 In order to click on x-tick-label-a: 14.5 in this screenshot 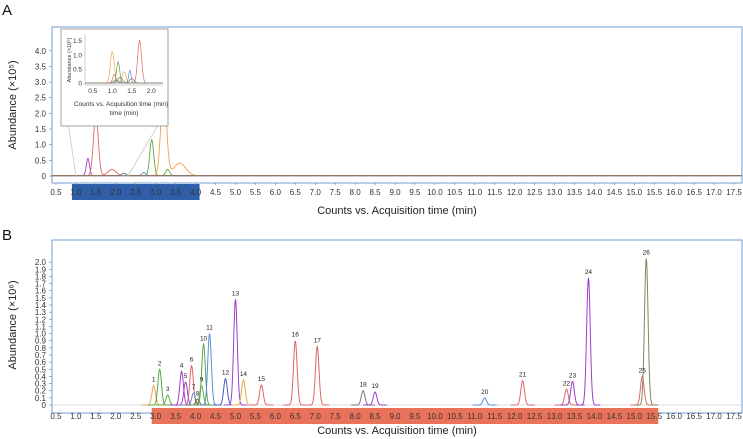, I will do `click(615, 192)`.